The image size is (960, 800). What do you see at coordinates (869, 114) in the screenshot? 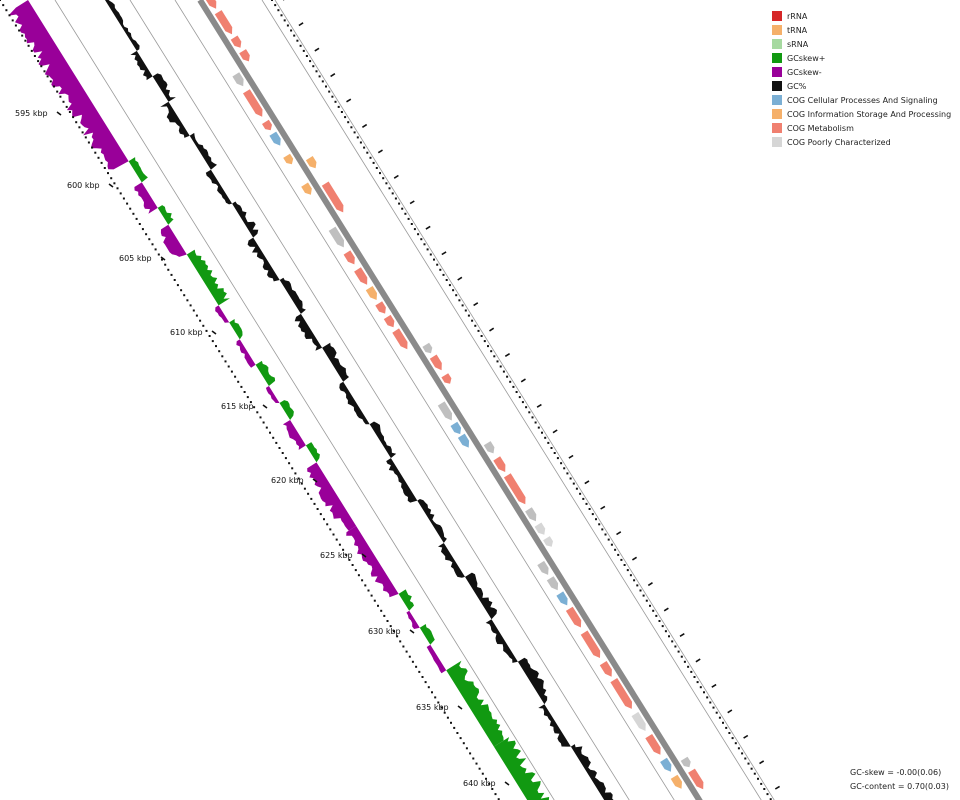
I see `legend-label: COG Information Storage And Processing` at bounding box center [869, 114].